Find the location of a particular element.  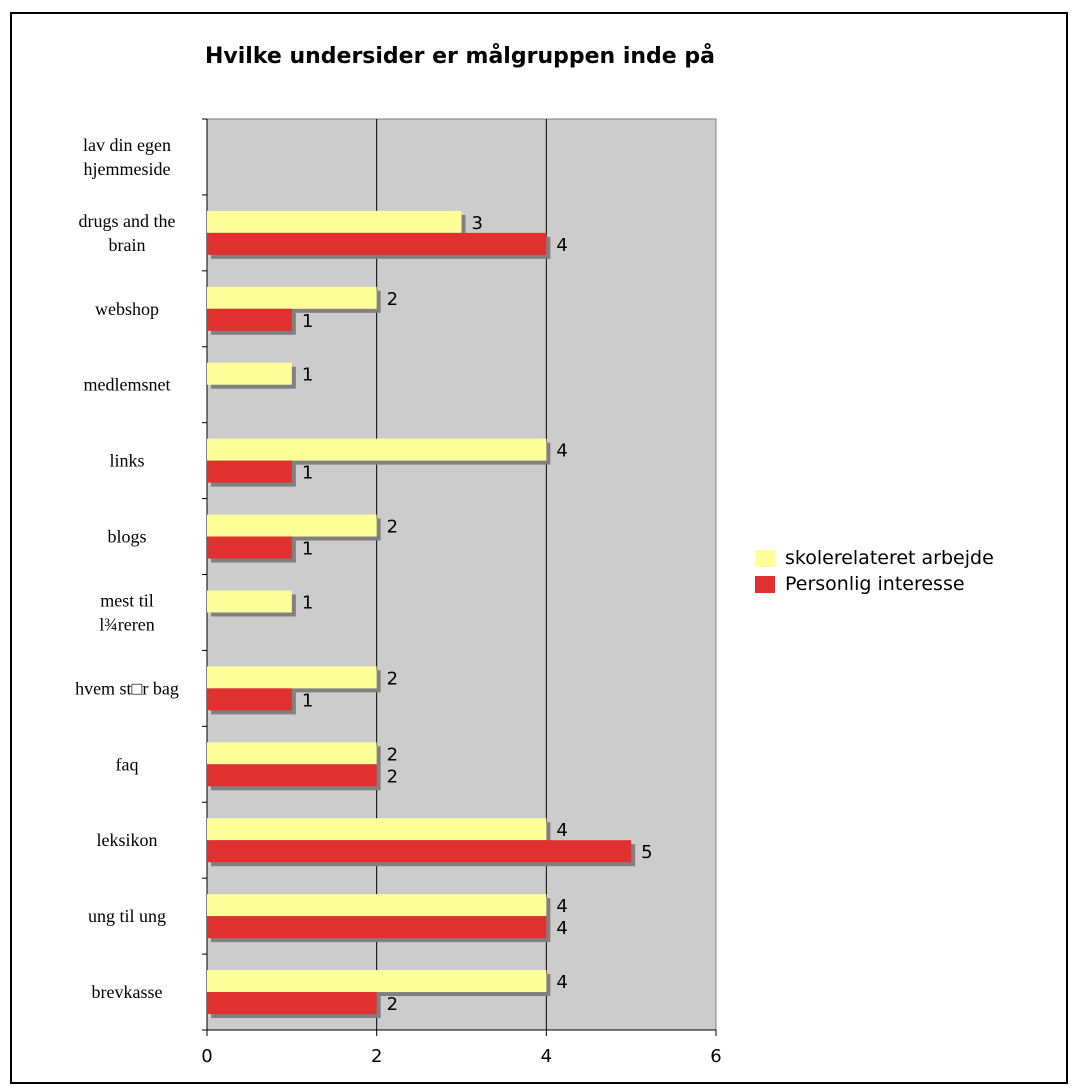

category-label: blogs is located at coordinates (126, 537).